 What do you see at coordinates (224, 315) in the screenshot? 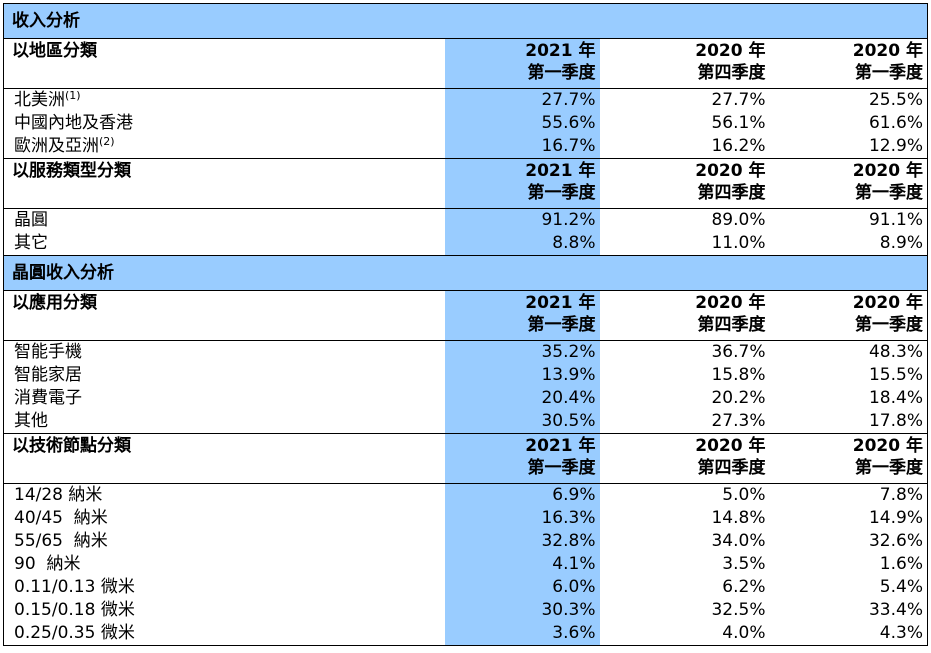
I see `header-label-application: 以應用分類` at bounding box center [224, 315].